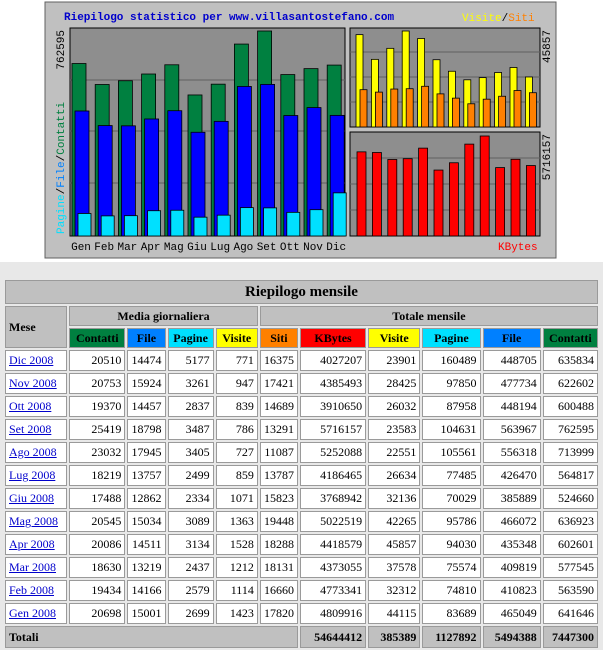 The width and height of the screenshot is (603, 650). What do you see at coordinates (301, 292) in the screenshot?
I see `title-row: Riepilogo mensile` at bounding box center [301, 292].